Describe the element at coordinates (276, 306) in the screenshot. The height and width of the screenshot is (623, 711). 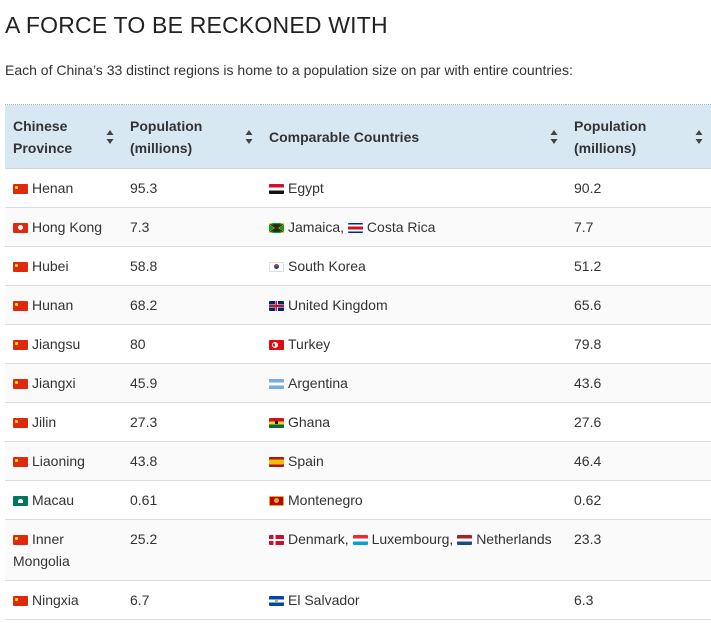
I see `flag-uk-icon` at that location.